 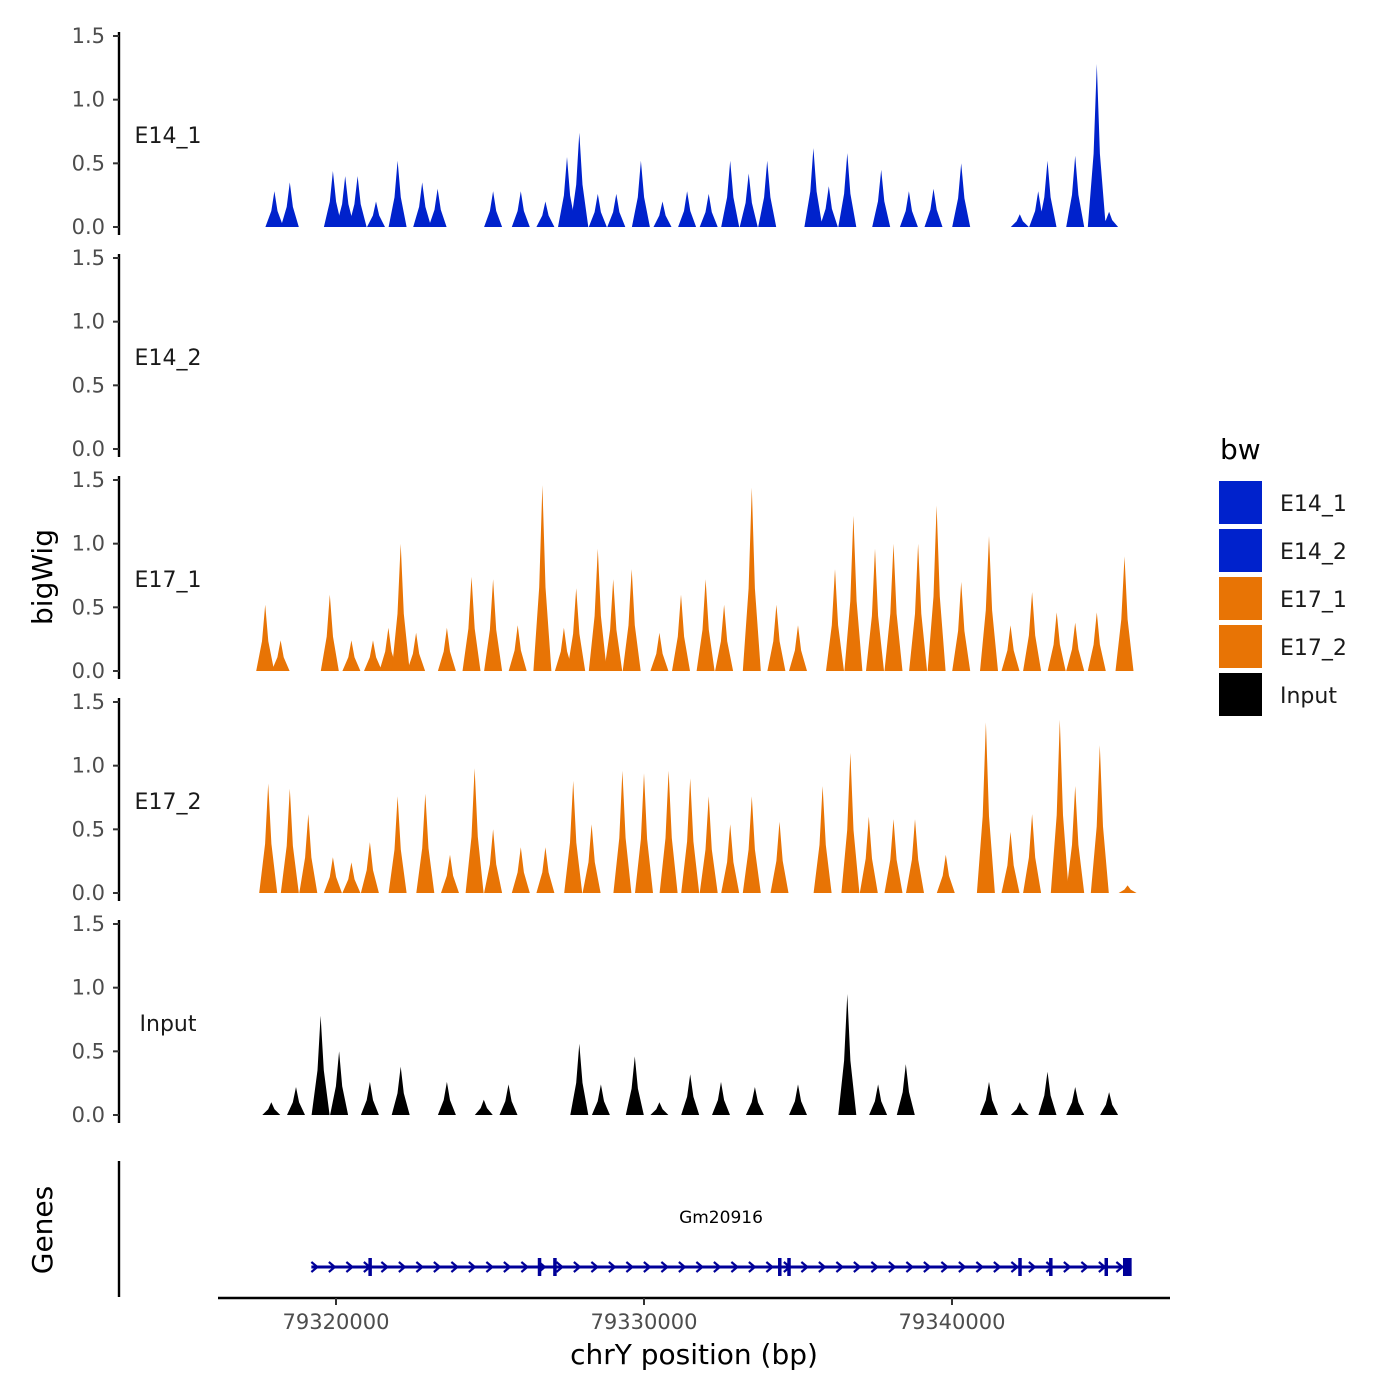 I want to click on legend-label: E17_1, so click(x=1313, y=600).